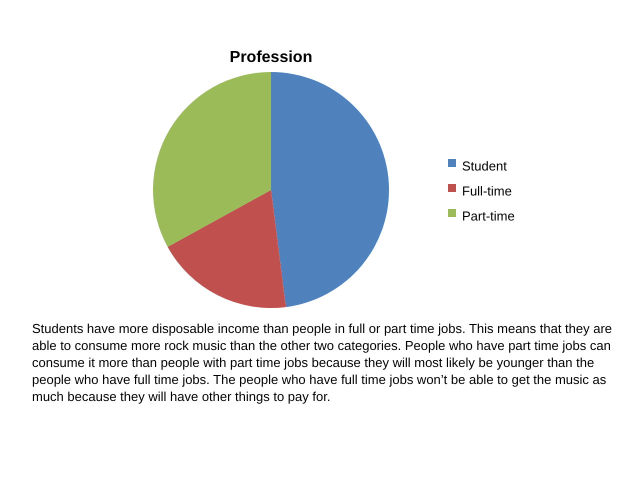  Describe the element at coordinates (488, 216) in the screenshot. I see `legend-label: Part-time` at that location.